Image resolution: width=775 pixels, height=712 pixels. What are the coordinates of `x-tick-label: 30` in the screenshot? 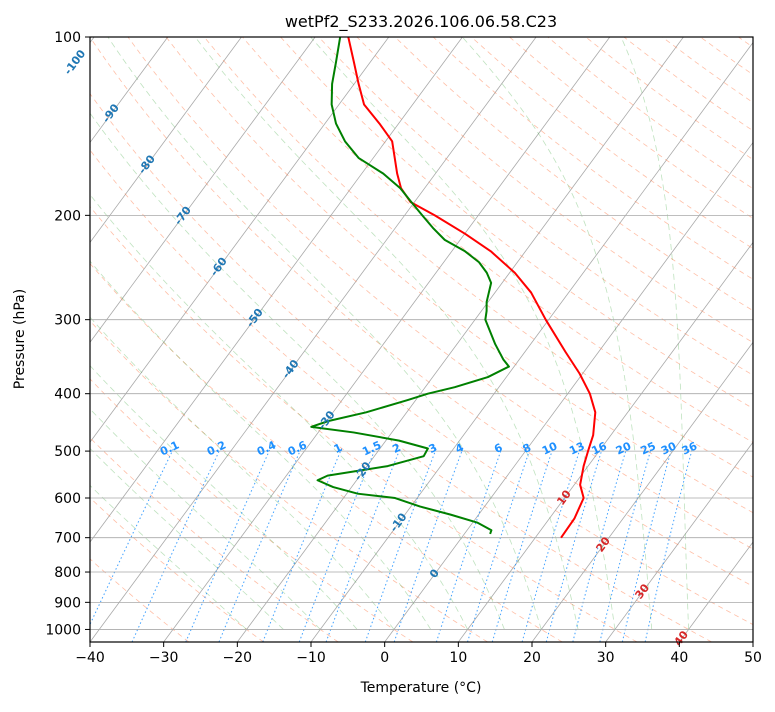 It's located at (606, 658).